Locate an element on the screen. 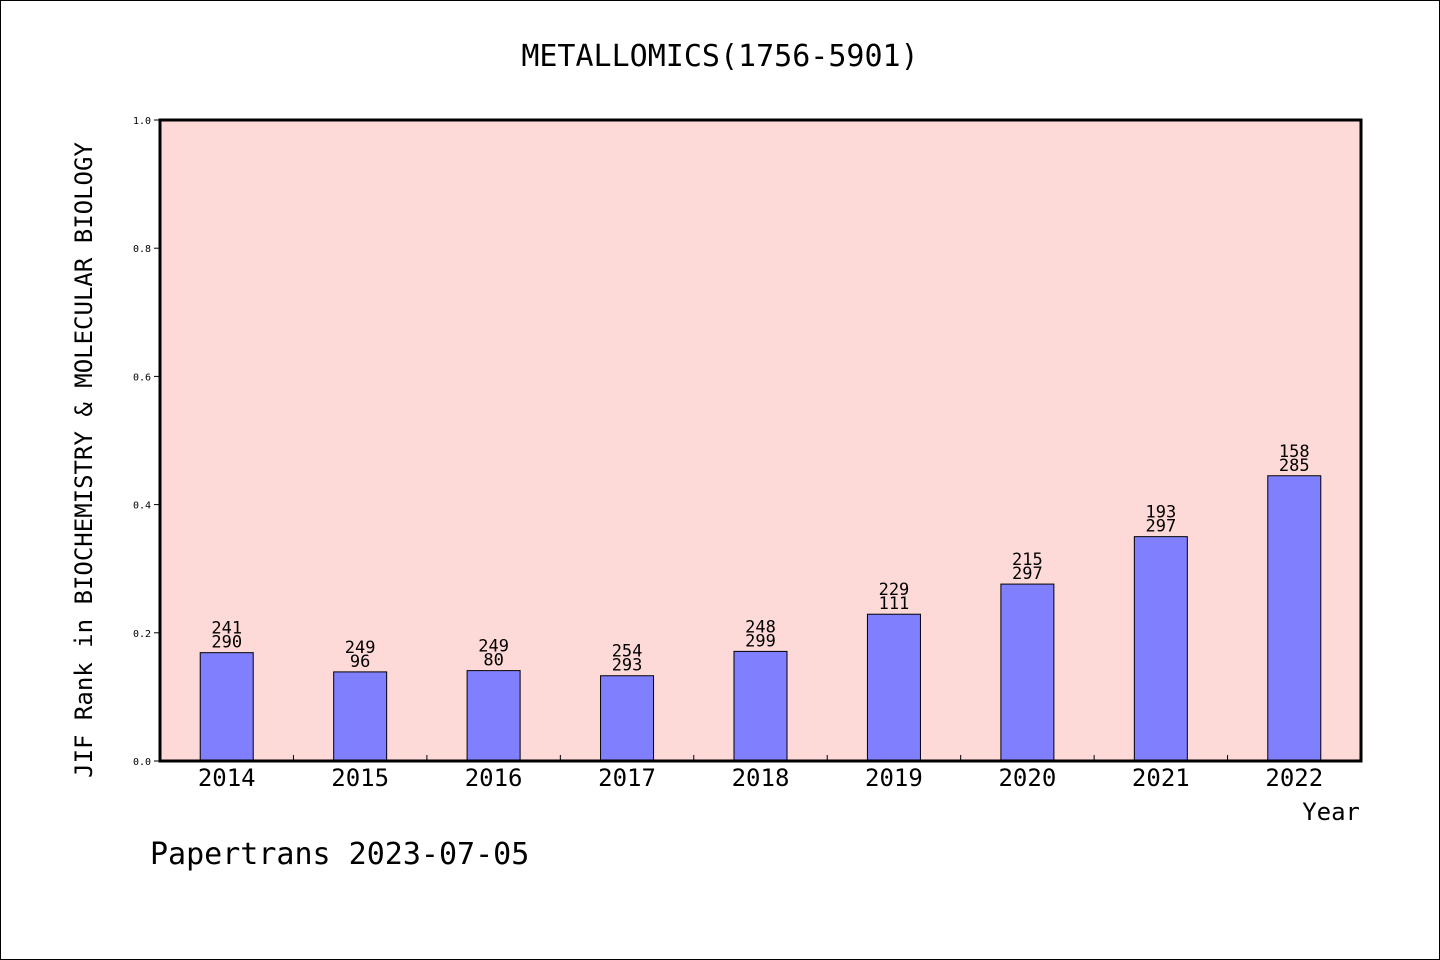  bar-2017 is located at coordinates (627, 718).